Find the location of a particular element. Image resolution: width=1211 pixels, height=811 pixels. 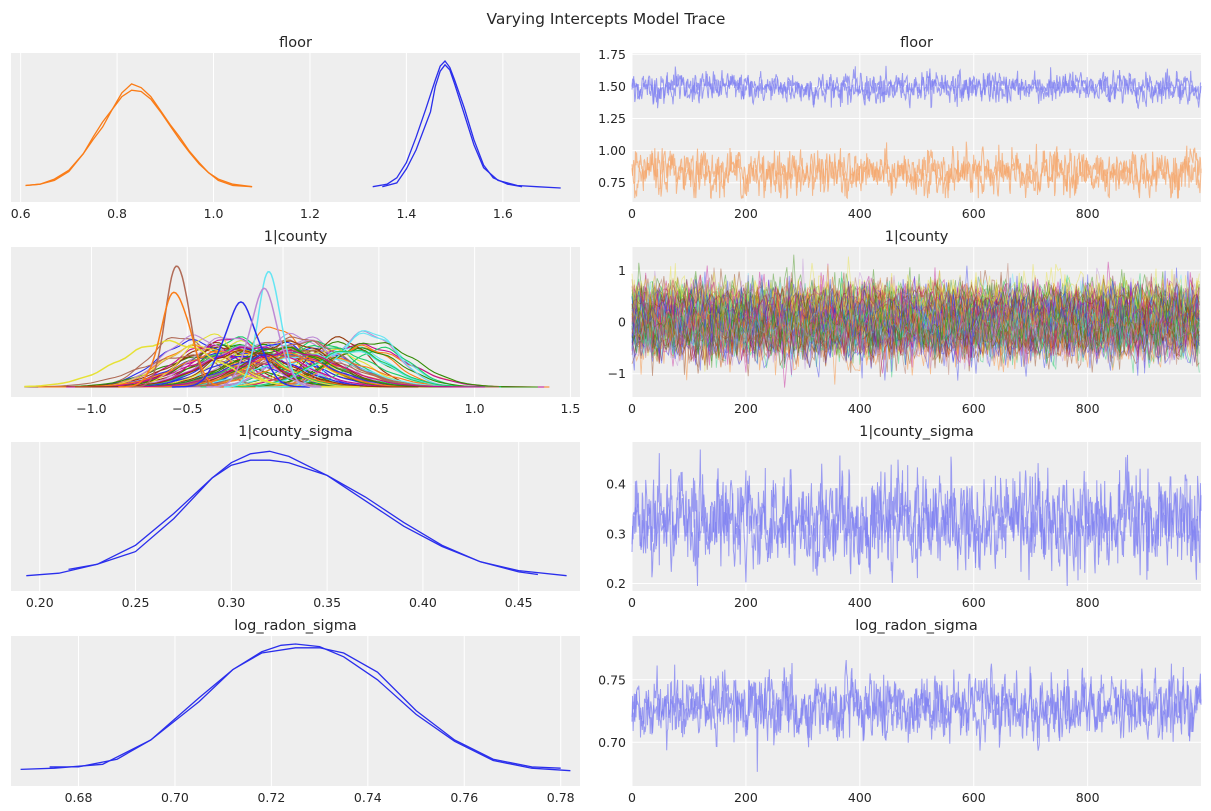

radon_density-xtick-label: 0.74 is located at coordinates (368, 797).